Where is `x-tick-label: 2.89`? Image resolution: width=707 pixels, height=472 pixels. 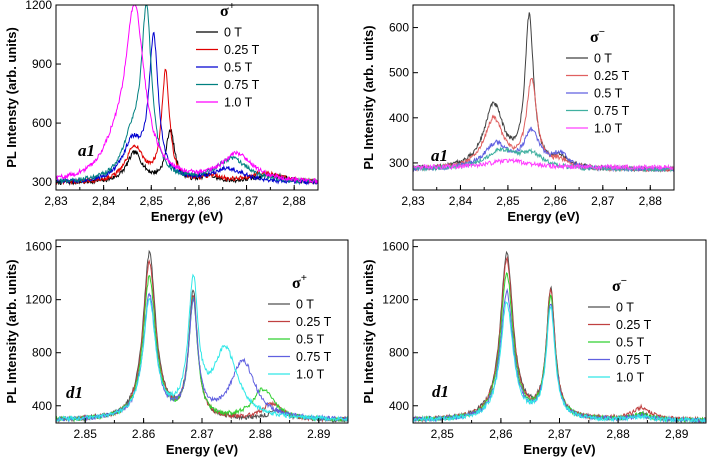
x-tick-label: 2.89 is located at coordinates (319, 434).